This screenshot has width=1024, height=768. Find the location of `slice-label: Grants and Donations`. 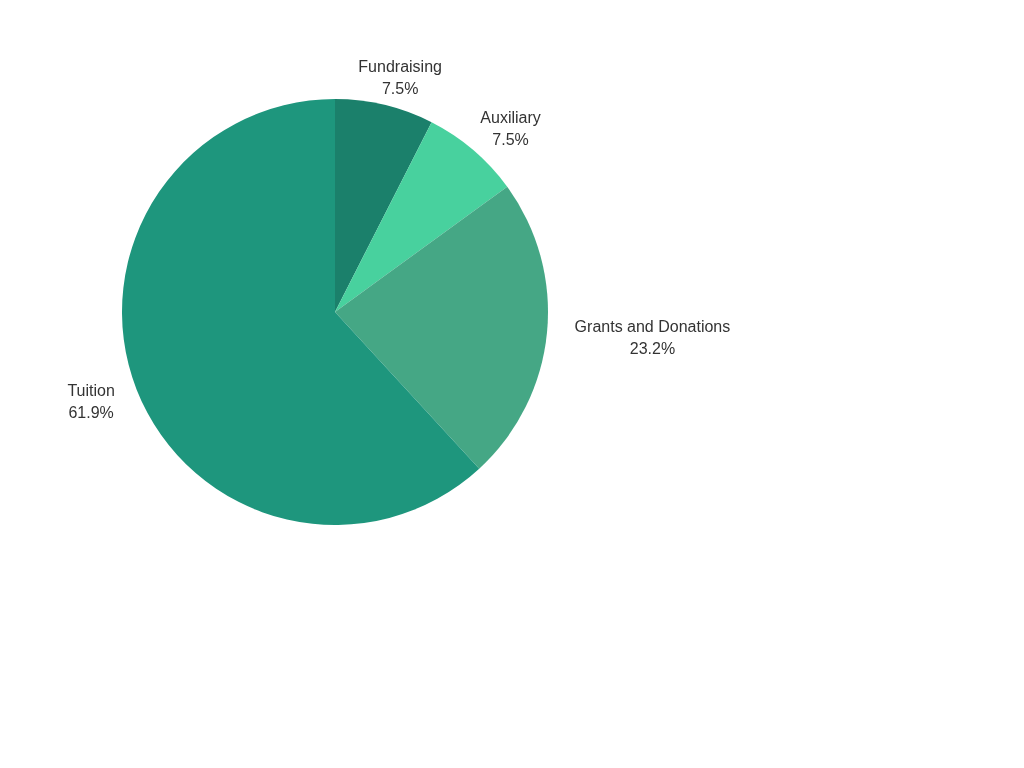

slice-label: Grants and Donations is located at coordinates (652, 326).